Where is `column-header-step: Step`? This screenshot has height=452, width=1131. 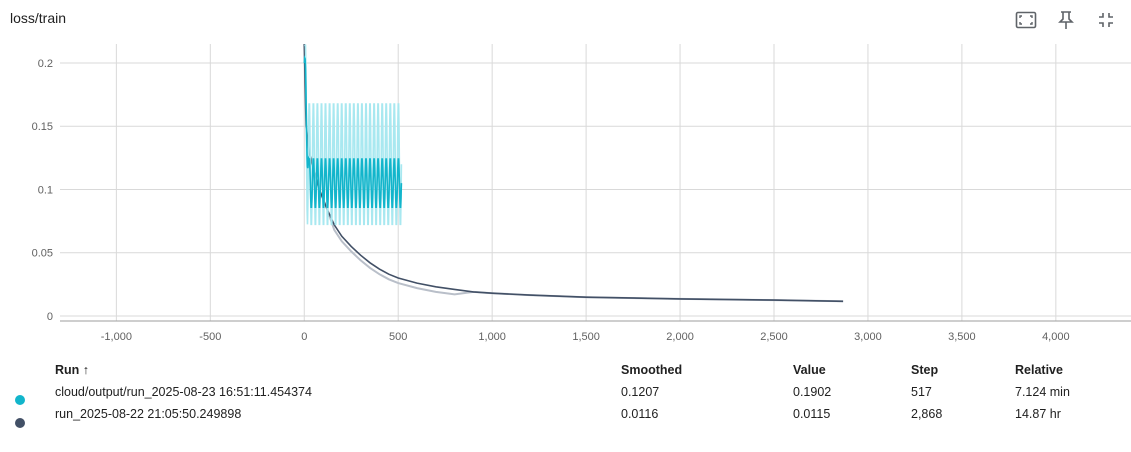 column-header-step: Step is located at coordinates (925, 370).